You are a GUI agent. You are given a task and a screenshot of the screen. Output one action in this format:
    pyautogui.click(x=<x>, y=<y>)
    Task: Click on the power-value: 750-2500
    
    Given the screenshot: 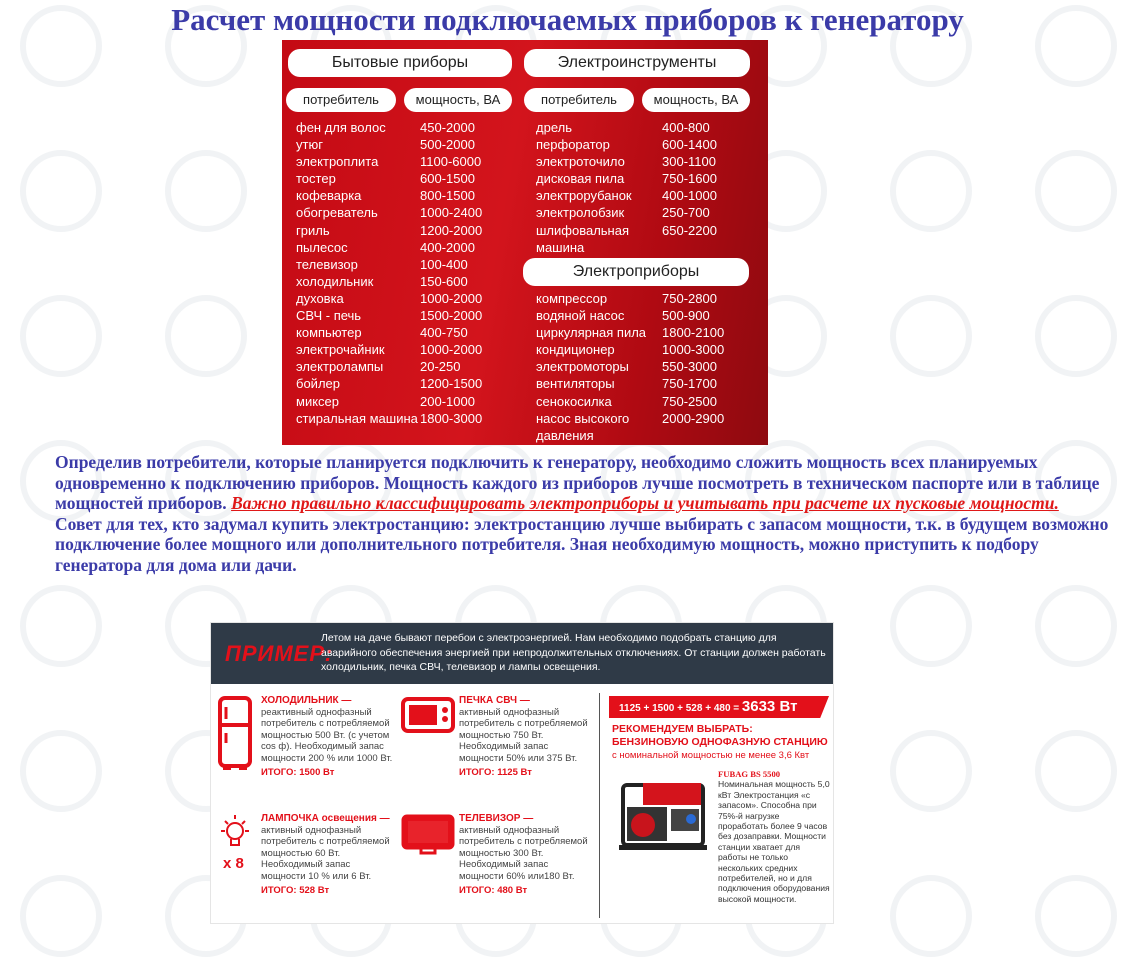 What is the action you would take?
    pyautogui.click(x=689, y=401)
    